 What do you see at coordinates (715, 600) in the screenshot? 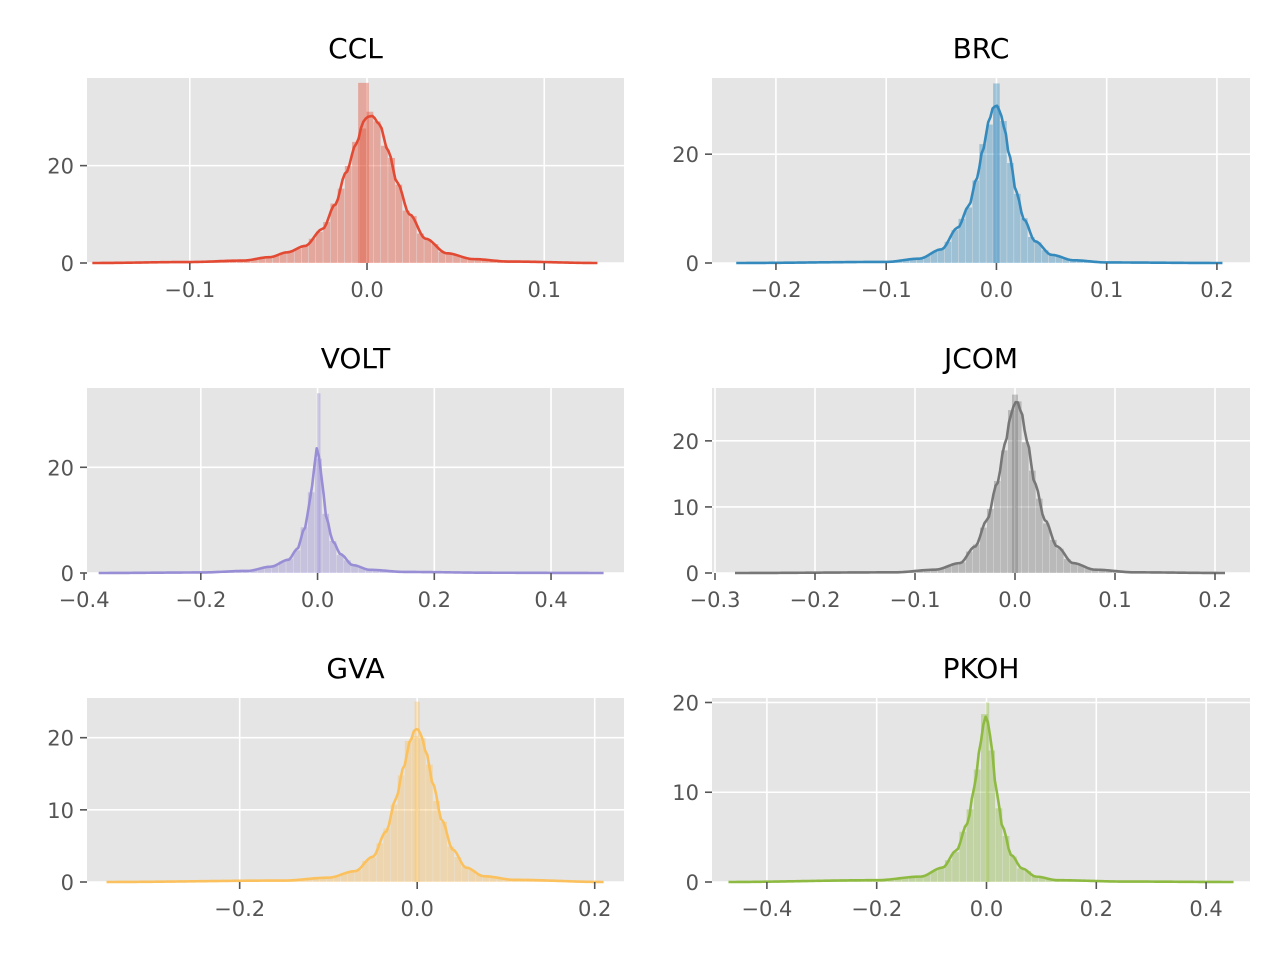
I see `x-tick-label: −0.3` at bounding box center [715, 600].